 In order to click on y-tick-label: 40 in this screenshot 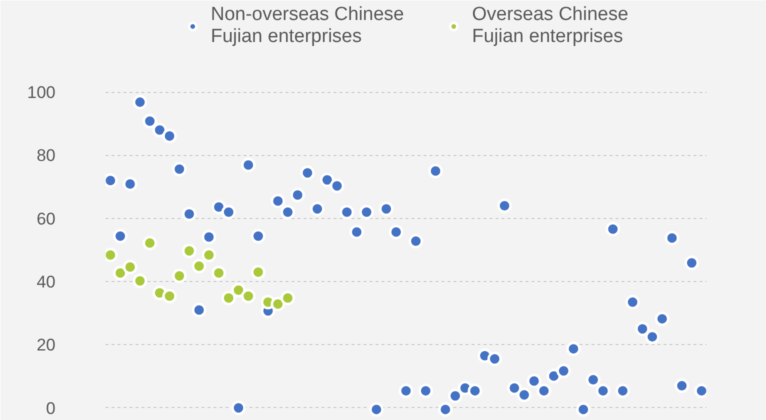, I will do `click(46, 282)`.